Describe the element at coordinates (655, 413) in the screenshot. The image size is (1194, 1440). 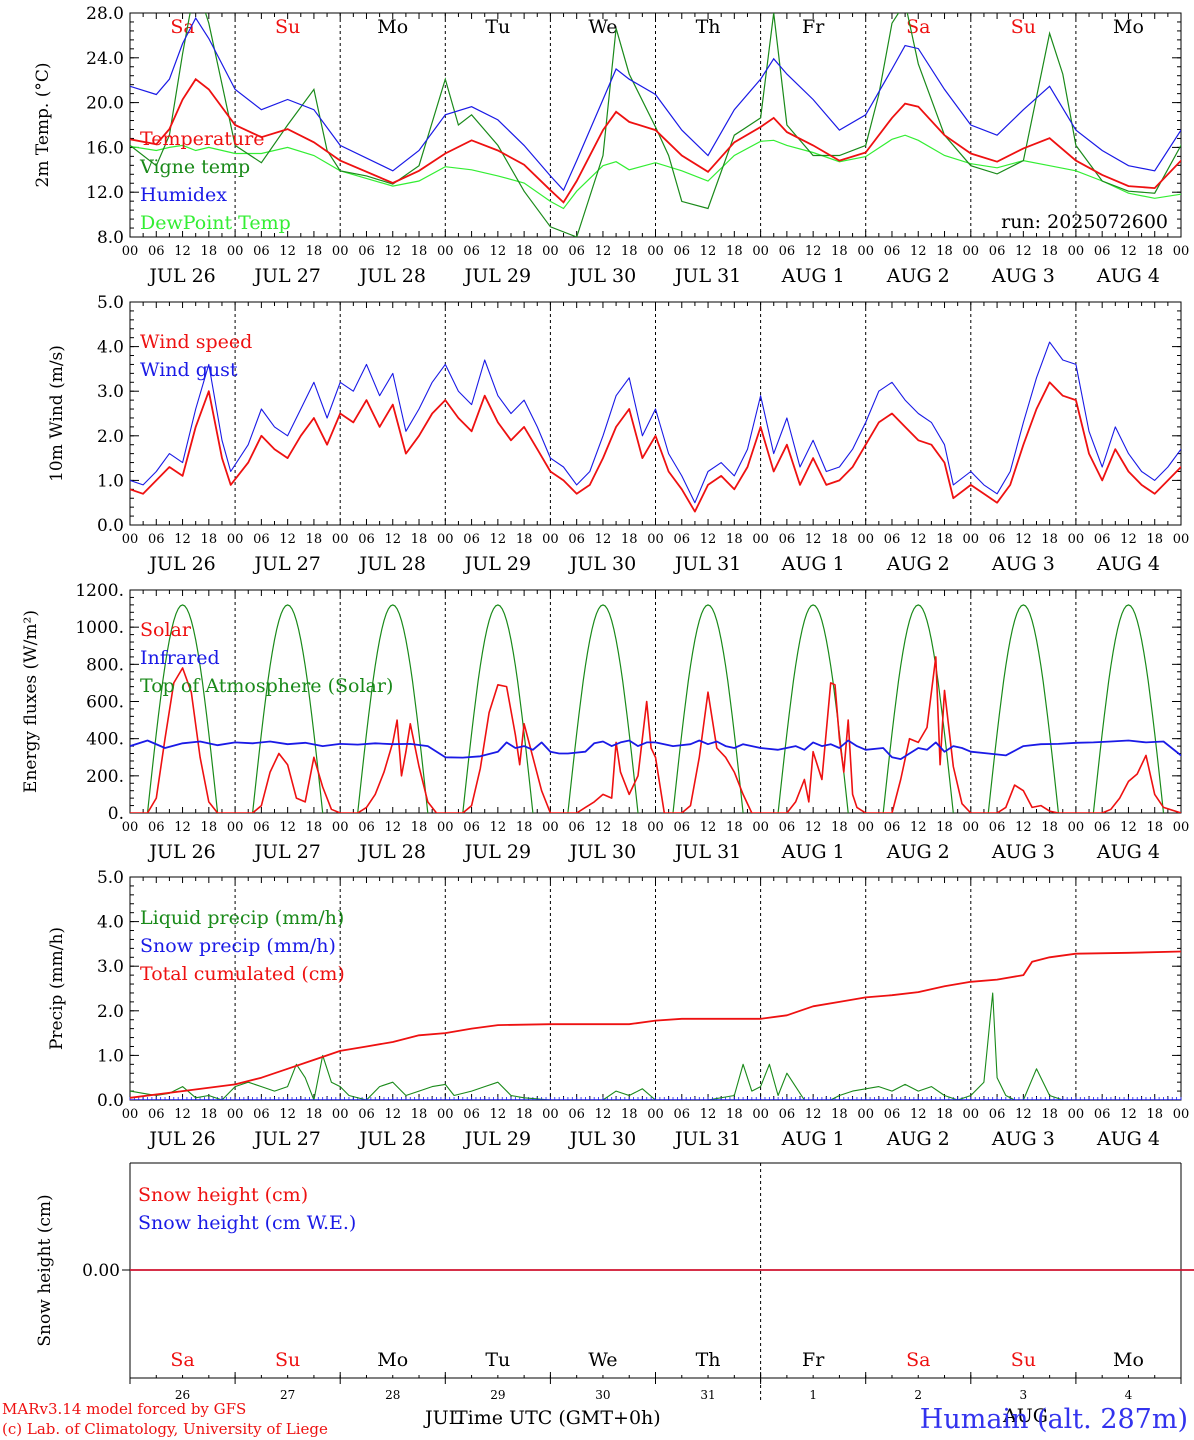
I see `wind-frame` at that location.